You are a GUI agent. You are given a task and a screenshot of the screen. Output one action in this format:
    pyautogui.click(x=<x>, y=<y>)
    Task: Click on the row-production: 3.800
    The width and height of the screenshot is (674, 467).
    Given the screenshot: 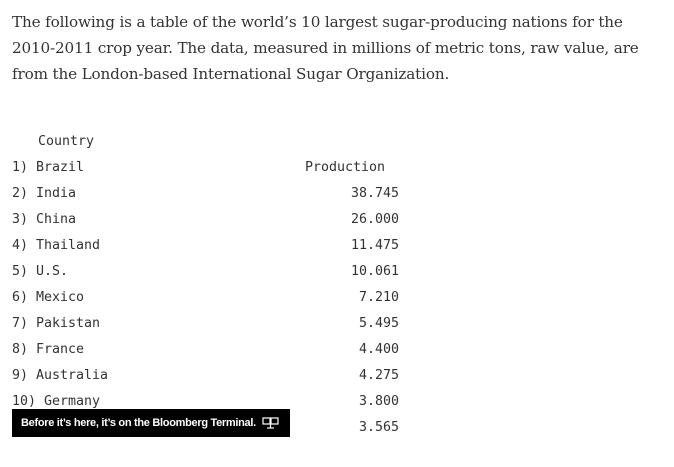 What is the action you would take?
    pyautogui.click(x=379, y=401)
    